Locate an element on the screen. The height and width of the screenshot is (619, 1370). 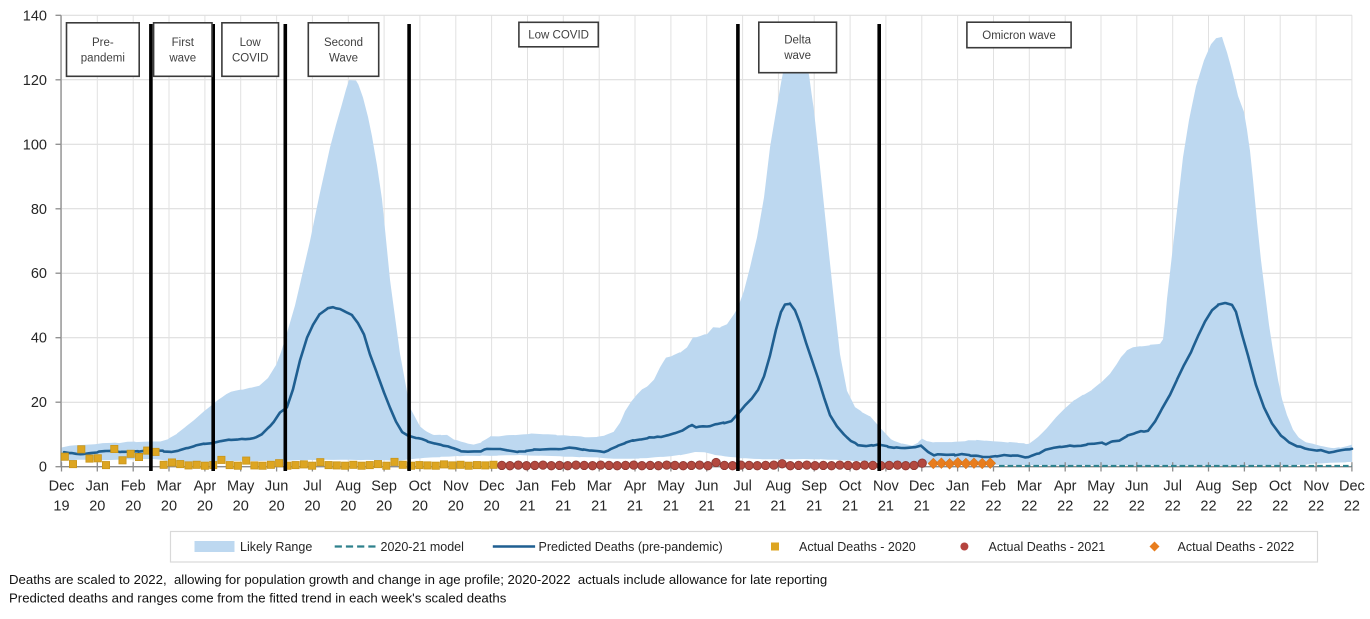
svg-text: Likely Range is located at coordinates (276, 547).